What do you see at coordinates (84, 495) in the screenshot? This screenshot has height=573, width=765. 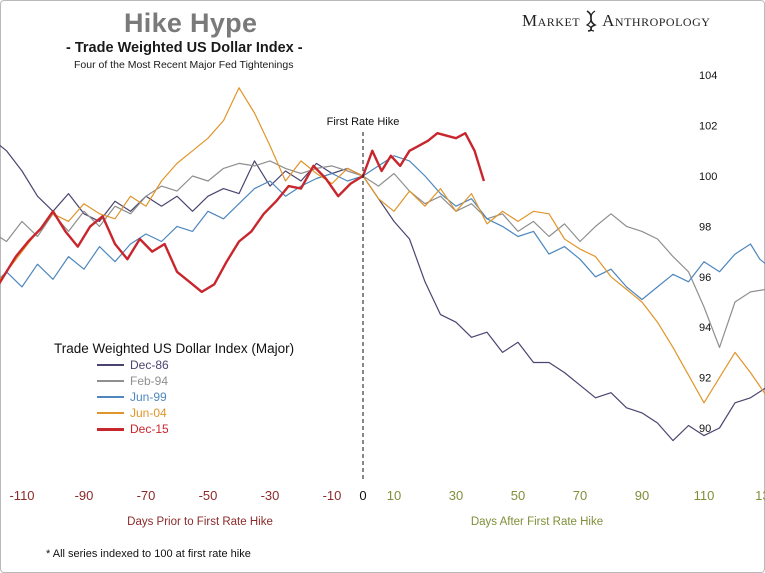 I see `x-tick-label: -90` at bounding box center [84, 495].